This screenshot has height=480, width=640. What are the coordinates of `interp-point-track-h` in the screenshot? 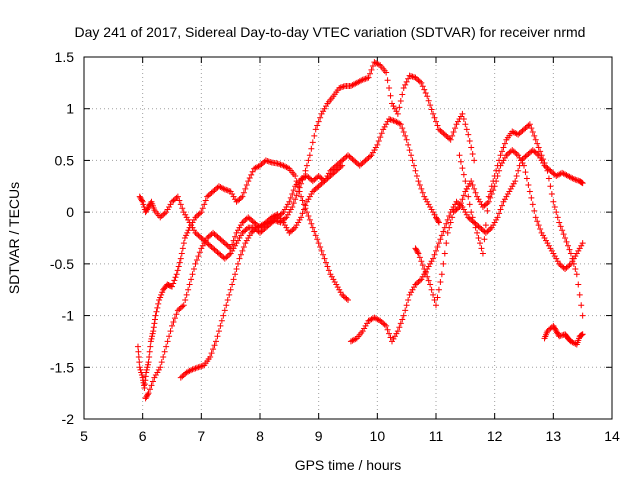 It's located at (557, 332).